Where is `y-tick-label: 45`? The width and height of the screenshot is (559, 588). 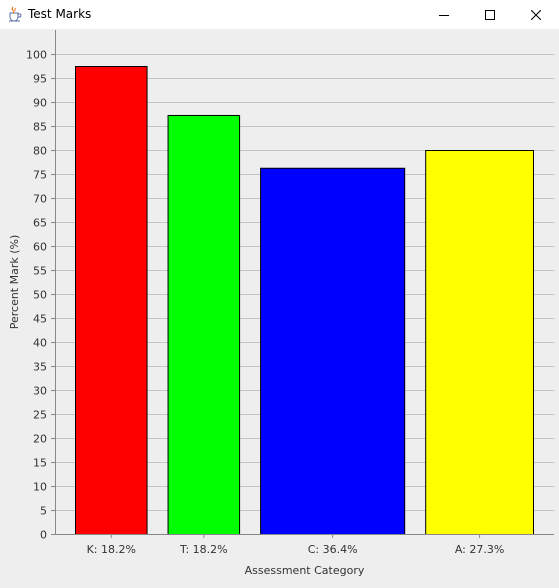
y-tick-label: 45 is located at coordinates (40, 319).